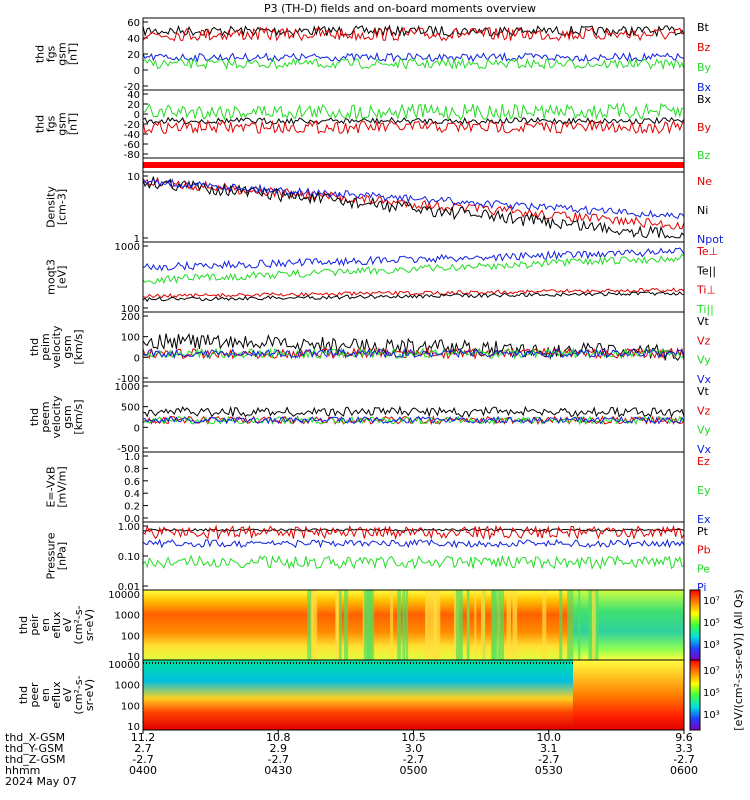  Describe the element at coordinates (413, 543) in the screenshot. I see `series-pressure-blue` at that location.